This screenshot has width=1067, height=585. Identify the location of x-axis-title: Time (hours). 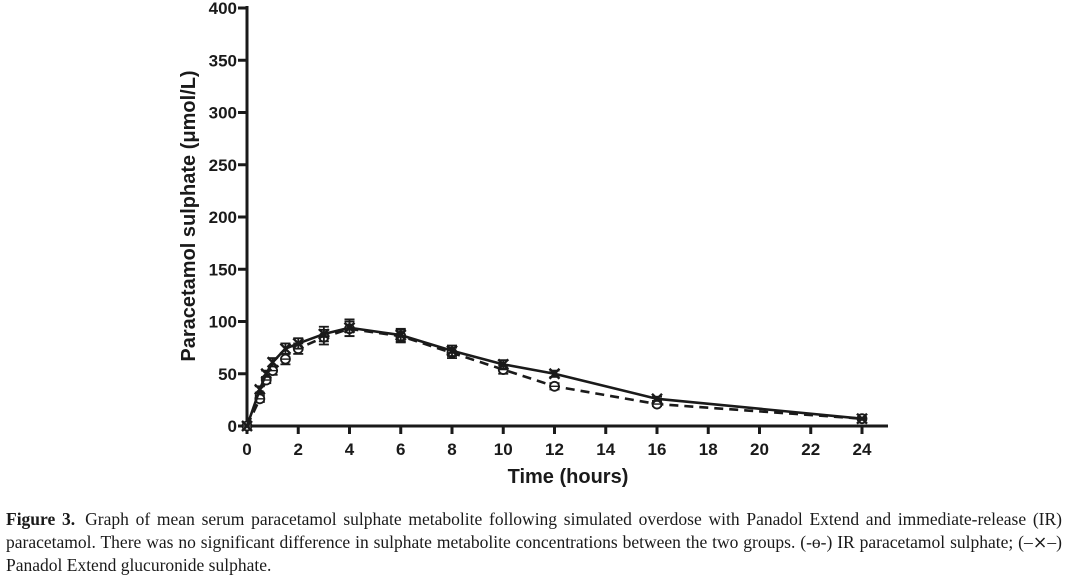
(568, 477).